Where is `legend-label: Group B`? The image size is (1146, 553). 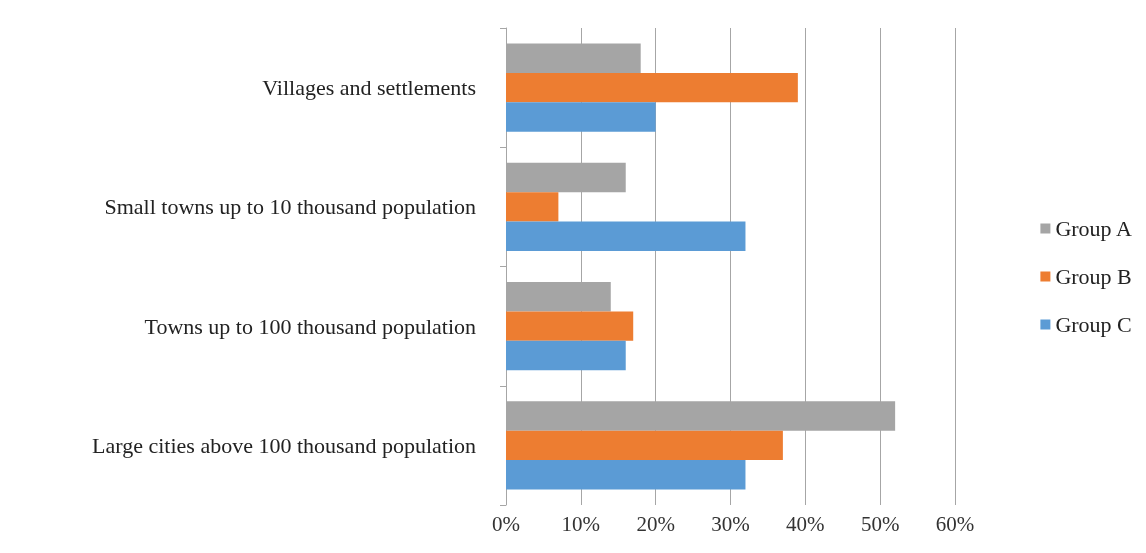 legend-label: Group B is located at coordinates (1093, 276).